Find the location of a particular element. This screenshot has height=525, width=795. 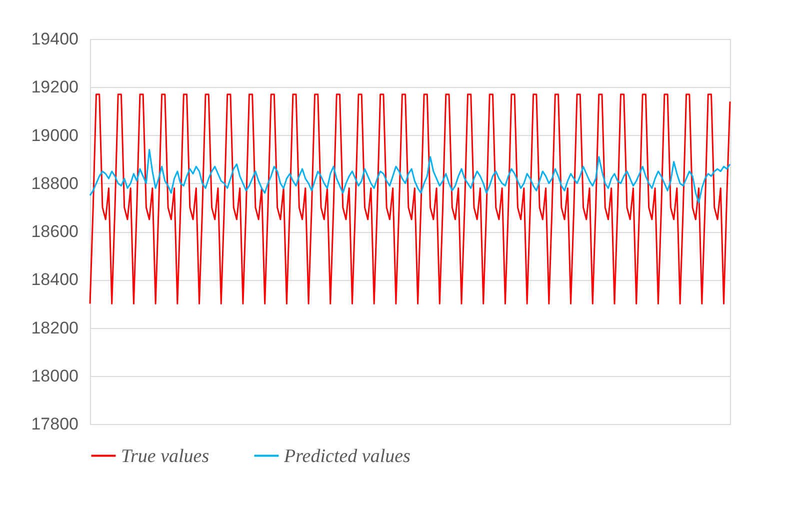

line-series is located at coordinates (410, 176).